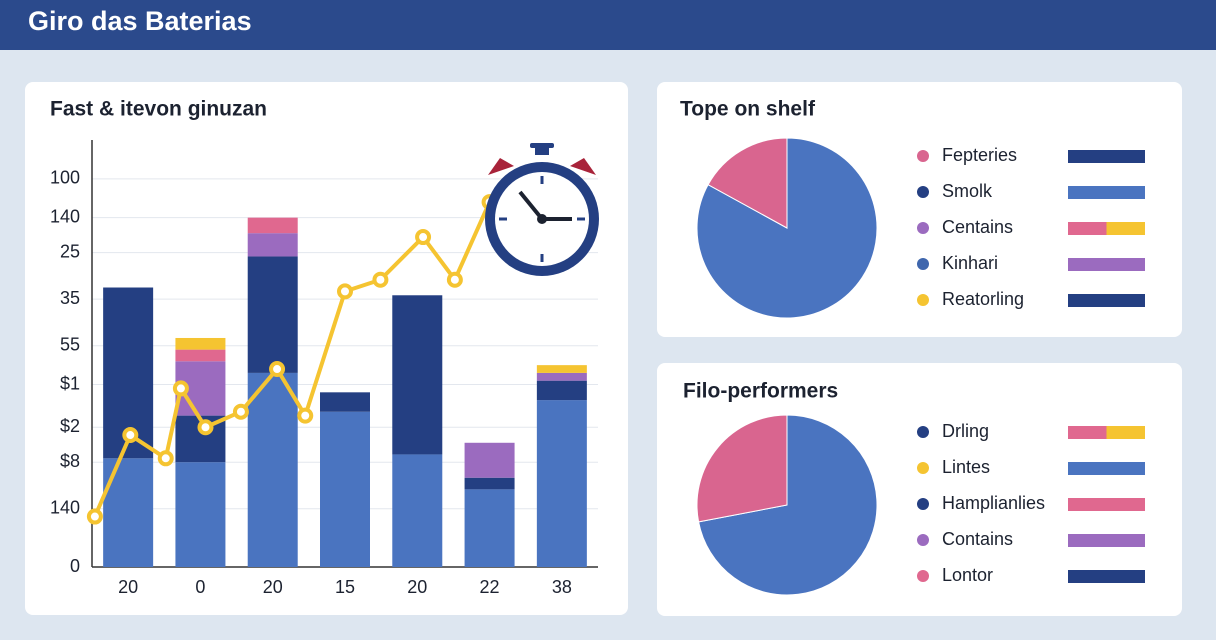 Image resolution: width=1216 pixels, height=640 pixels. What do you see at coordinates (967, 191) in the screenshot?
I see `legend-label: Smolk` at bounding box center [967, 191].